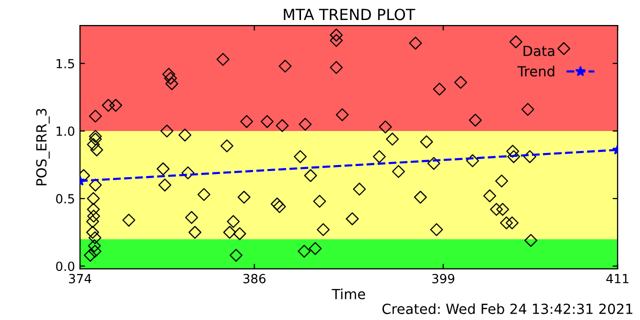  I want to click on legend-label: Trend, so click(535, 71).